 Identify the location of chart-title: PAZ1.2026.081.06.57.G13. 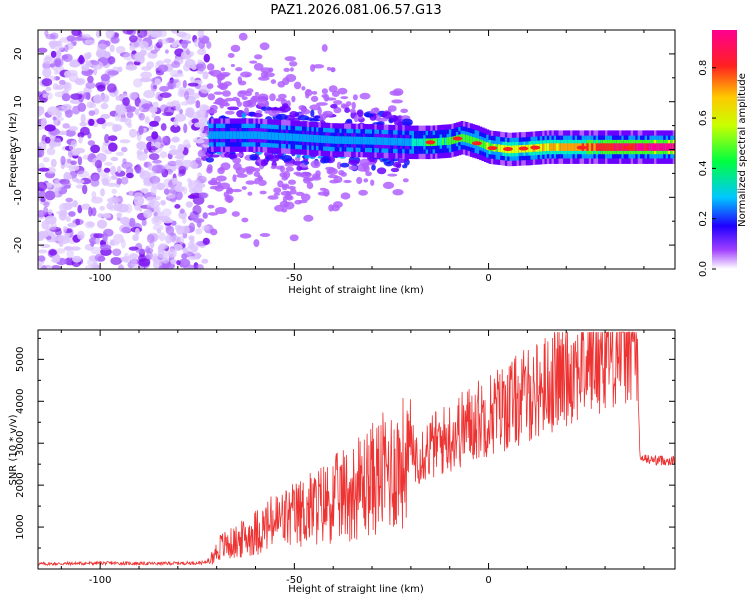
(355, 10).